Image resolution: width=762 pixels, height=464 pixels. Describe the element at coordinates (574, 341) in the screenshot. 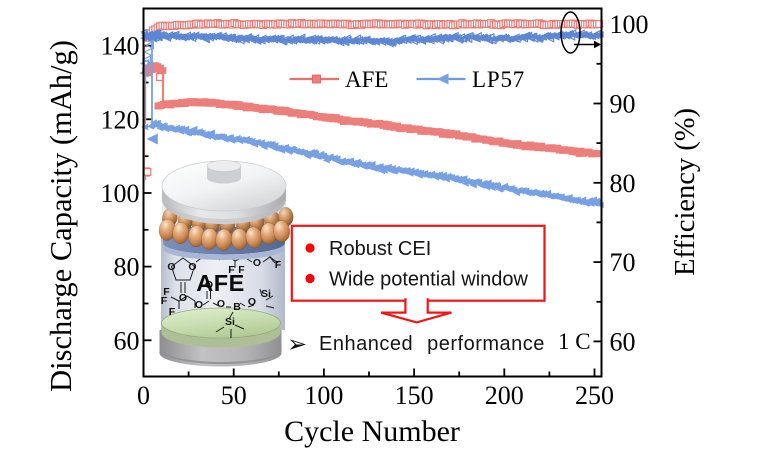

I see `svg-text: 1 C` at that location.